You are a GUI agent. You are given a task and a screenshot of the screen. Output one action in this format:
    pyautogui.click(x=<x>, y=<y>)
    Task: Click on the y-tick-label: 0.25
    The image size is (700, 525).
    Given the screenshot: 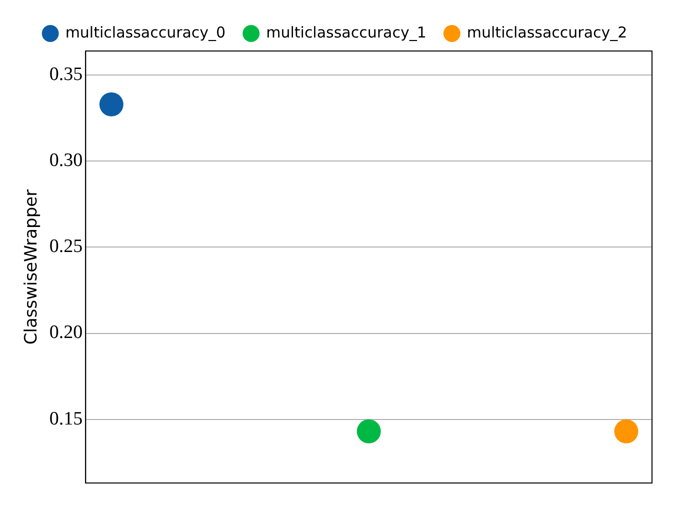 What is the action you would take?
    pyautogui.click(x=66, y=247)
    